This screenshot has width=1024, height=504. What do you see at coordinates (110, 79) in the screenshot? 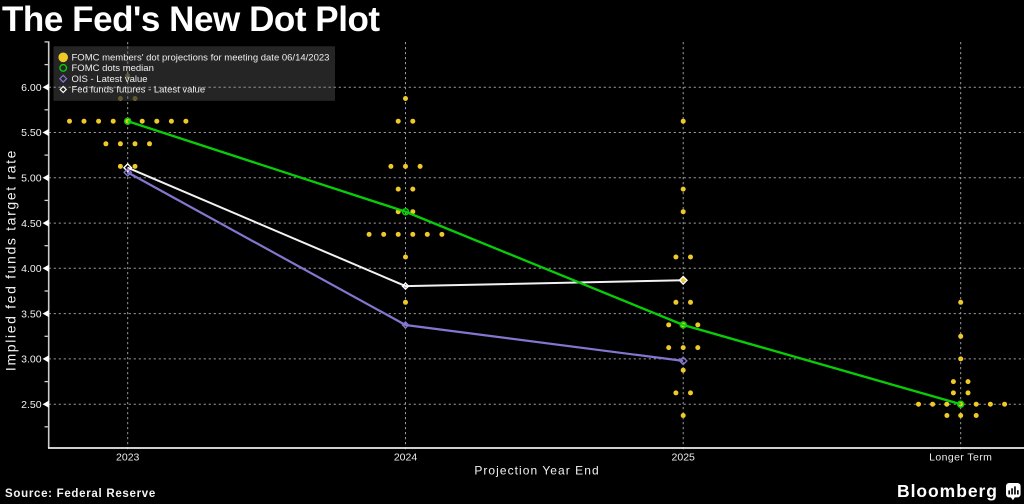
I see `svg-text: OIS - Latest value` at bounding box center [110, 79].